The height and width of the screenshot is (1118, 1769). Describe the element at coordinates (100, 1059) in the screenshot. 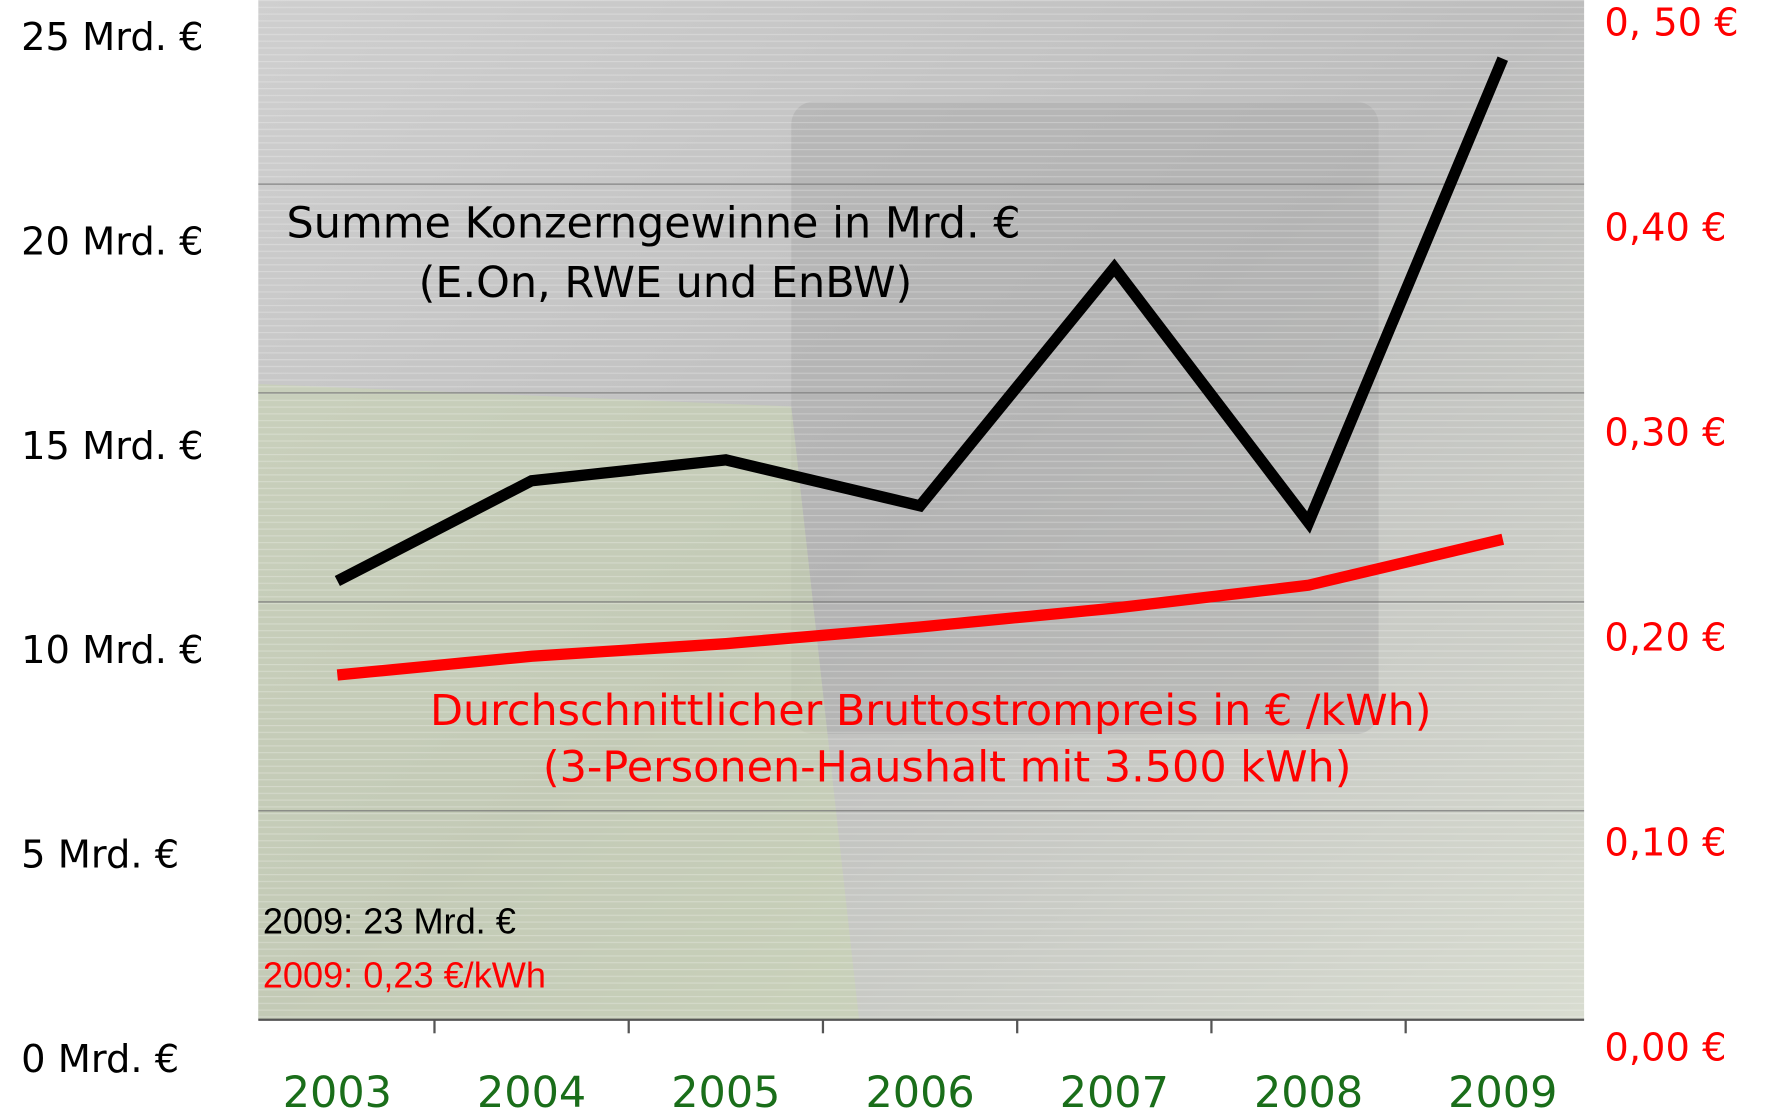

I see `y-tick-label: 0 Mrd. €` at that location.